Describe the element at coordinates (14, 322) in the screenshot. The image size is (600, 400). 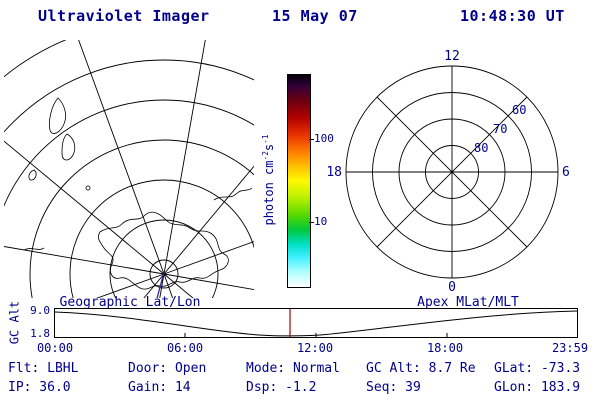
I see `gc-alt-axis-label: GC Alt` at that location.